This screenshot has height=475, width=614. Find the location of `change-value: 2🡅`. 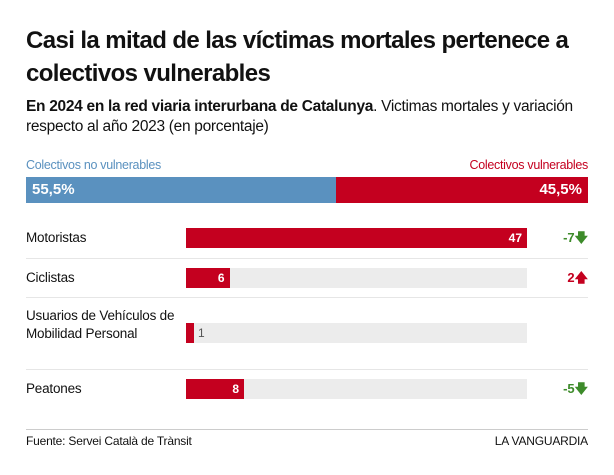

change-value: 2🡅 is located at coordinates (577, 278).